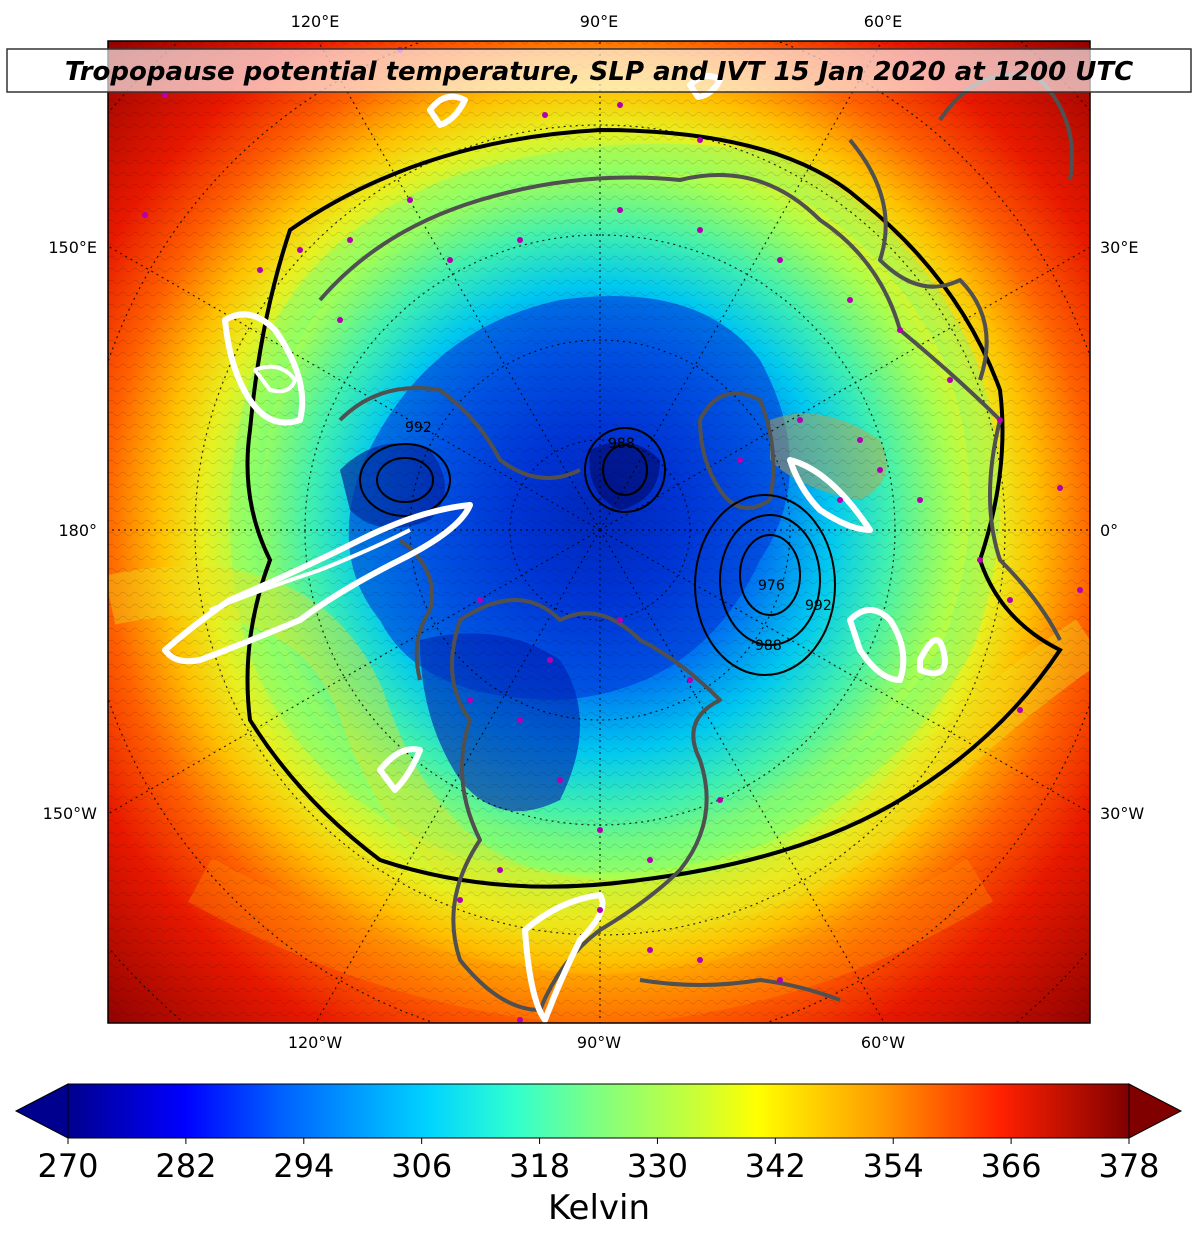 The width and height of the screenshot is (1197, 1238). Describe the element at coordinates (564, 957) in the screenshot. I see `ivt-gulf-mexico` at that location.